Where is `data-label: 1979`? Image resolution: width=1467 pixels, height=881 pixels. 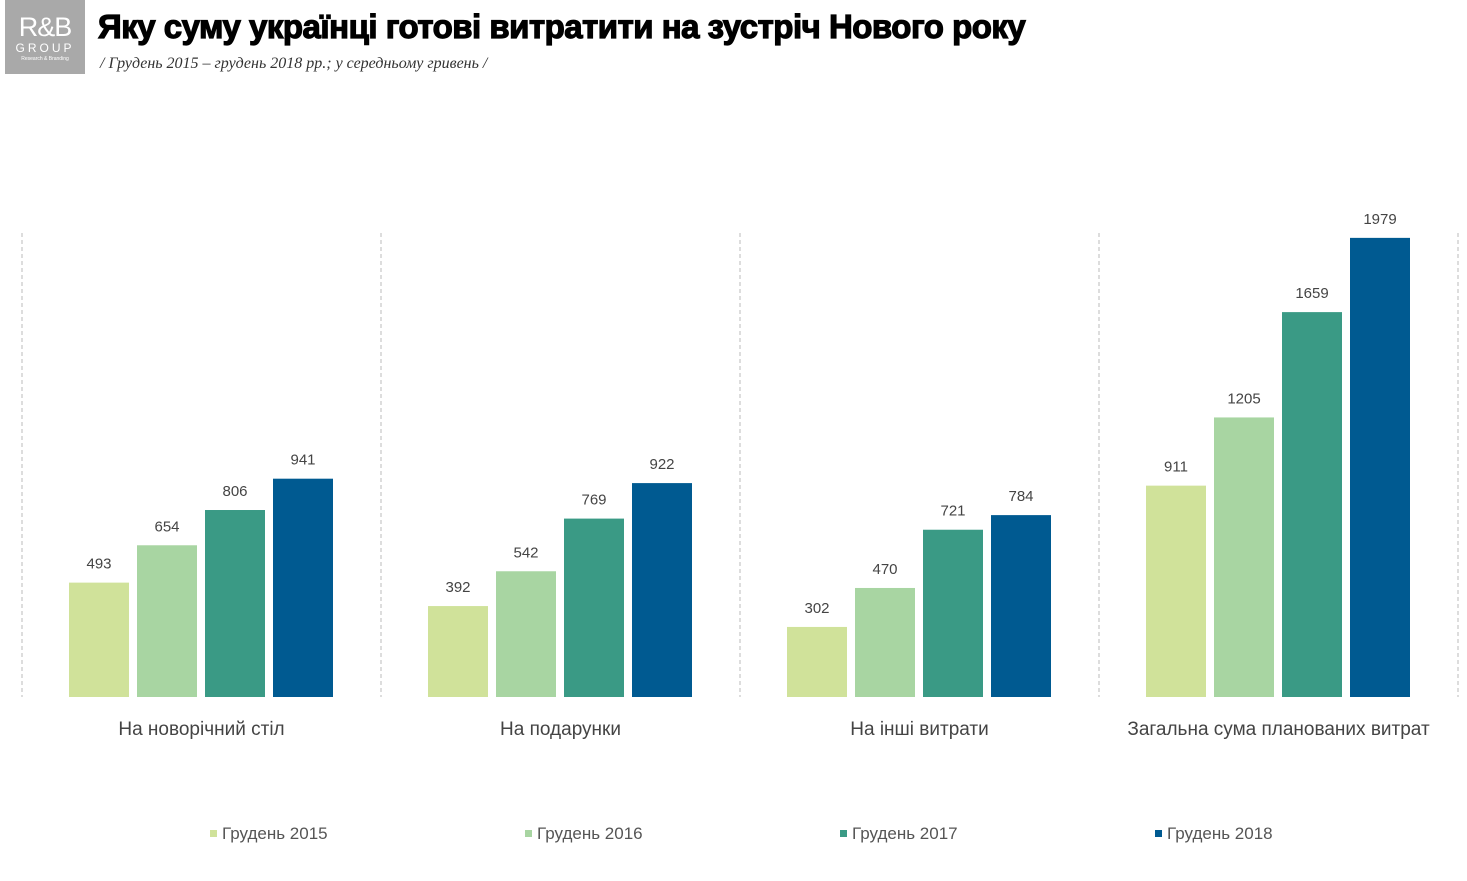
data-label: 1979 is located at coordinates (1379, 219).